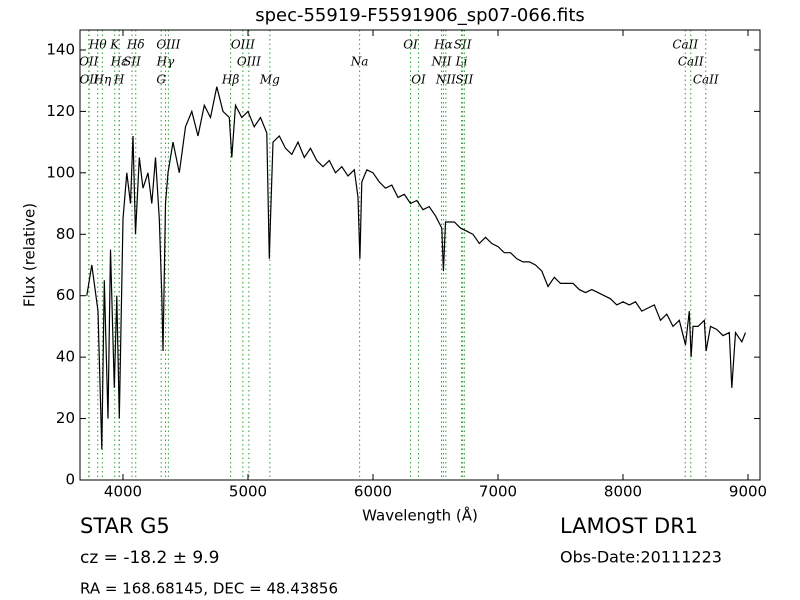 Image resolution: width=800 pixels, height=600 pixels. I want to click on y-tick-label: 60, so click(65, 295).